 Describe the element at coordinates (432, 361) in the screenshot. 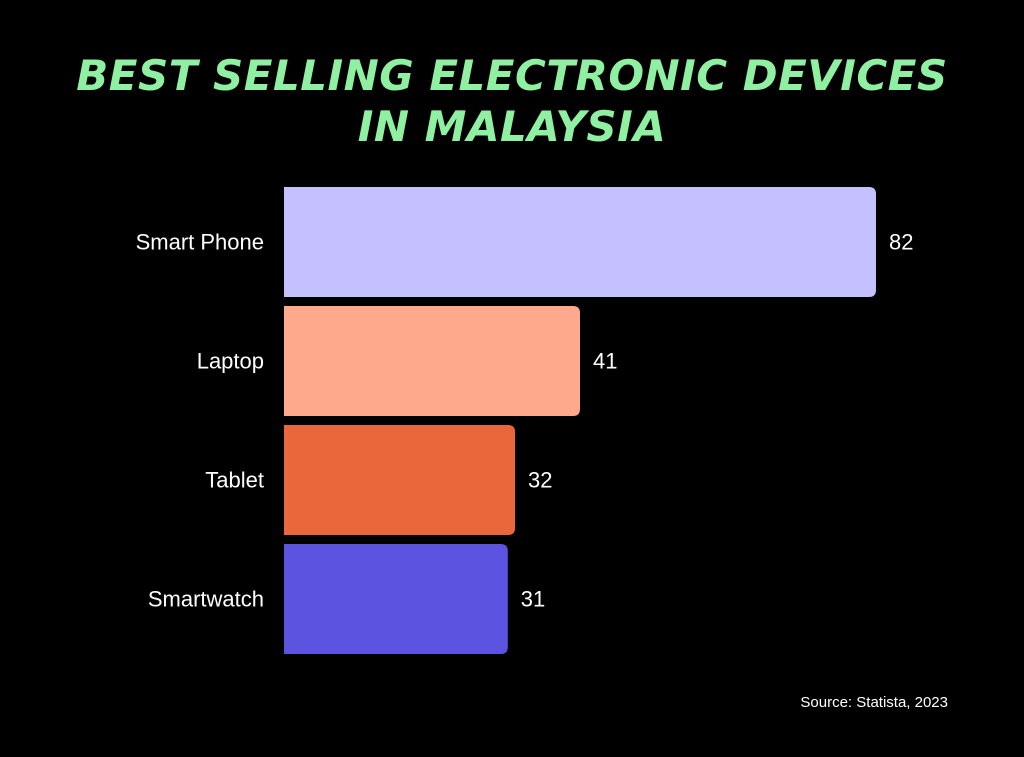

I see `bar-laptop` at that location.